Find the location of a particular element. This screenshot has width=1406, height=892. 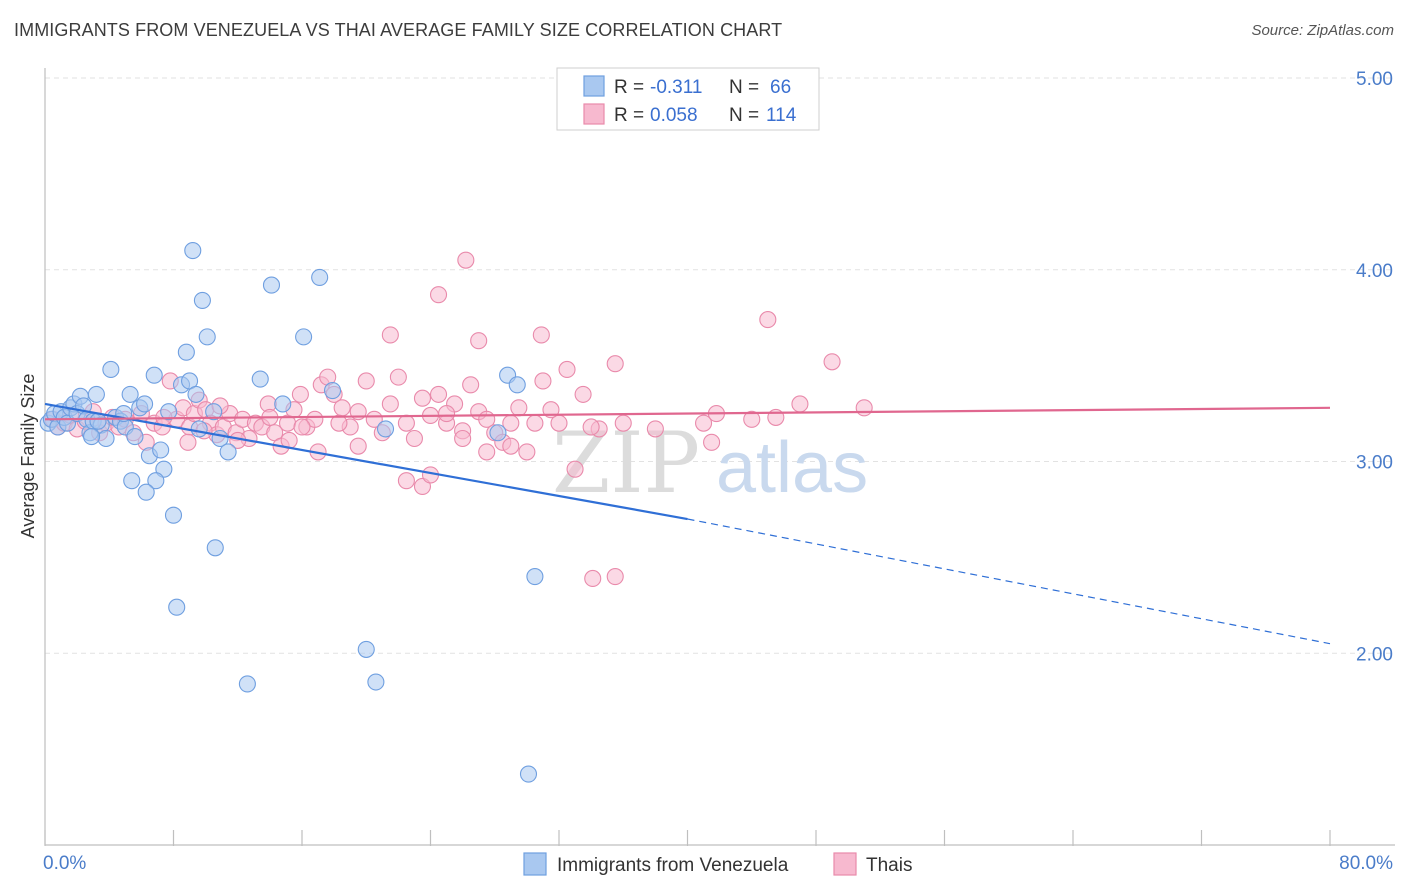

legend-bottom-swatch-thais is located at coordinates (845, 864).